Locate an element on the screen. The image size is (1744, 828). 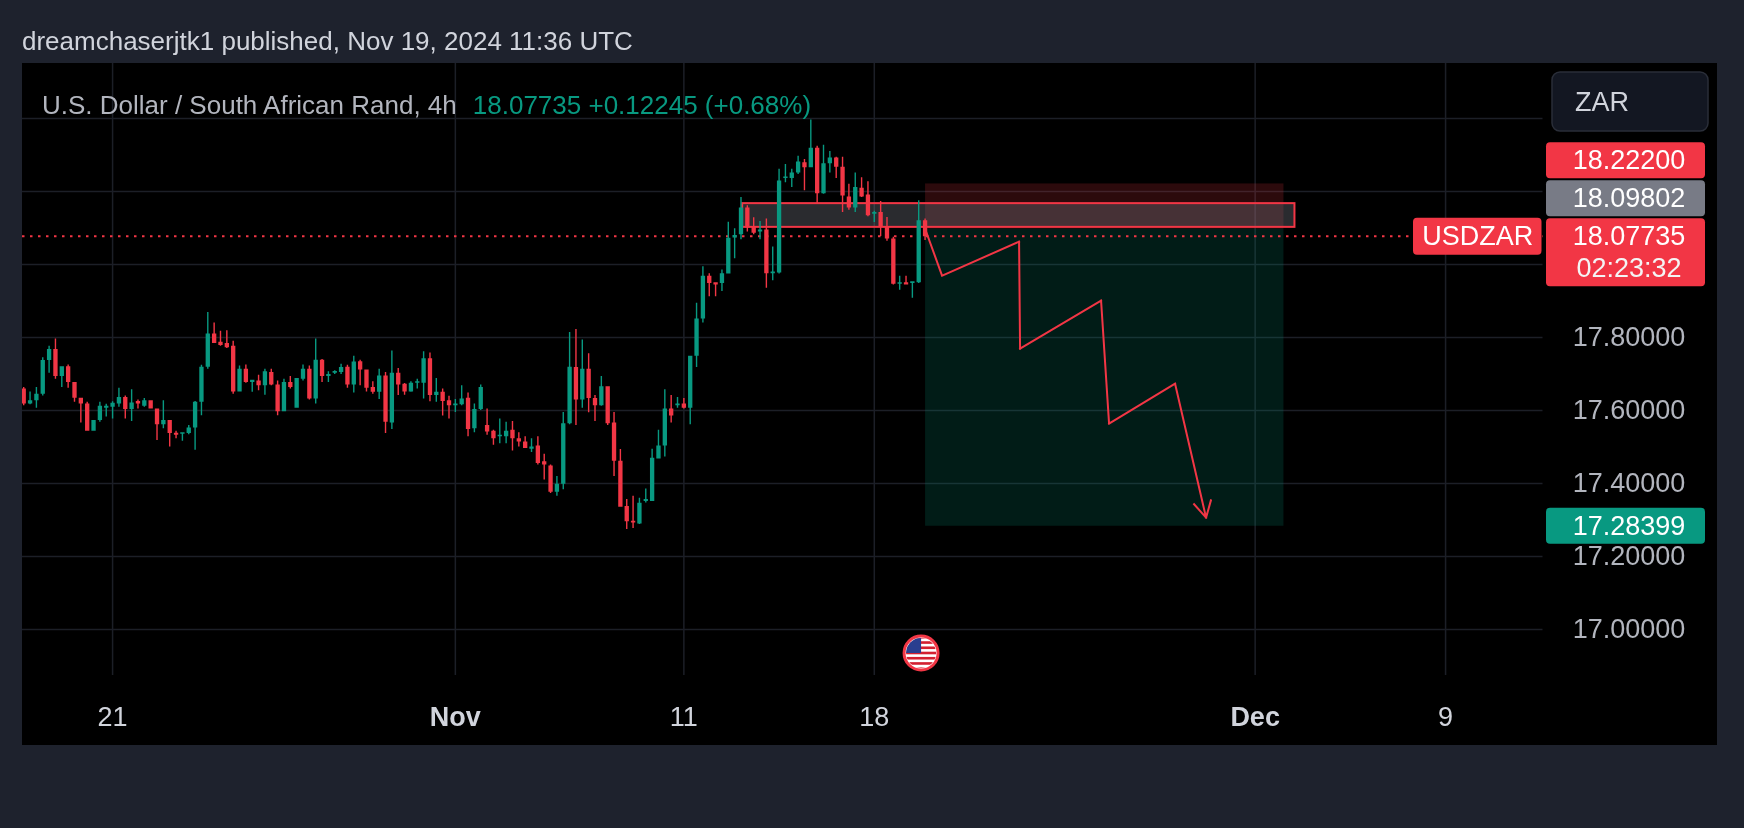
text: 18.07735 +0.12245 (+0.68%) is located at coordinates (642, 105).